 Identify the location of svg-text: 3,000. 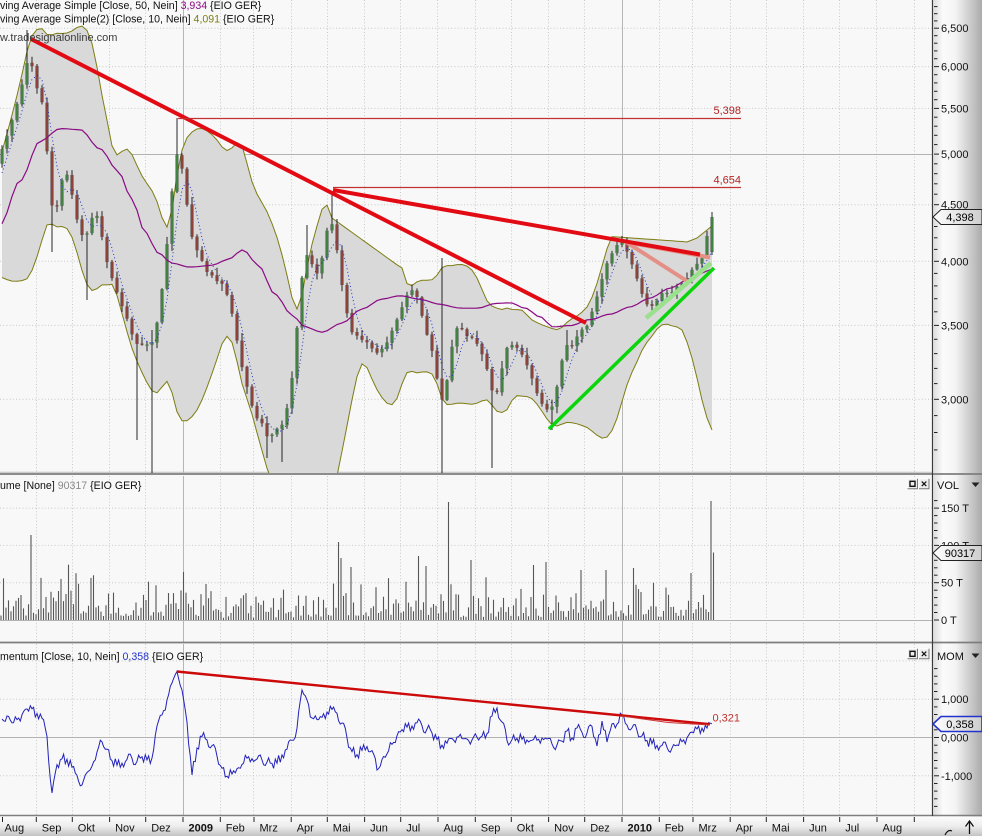
(955, 400).